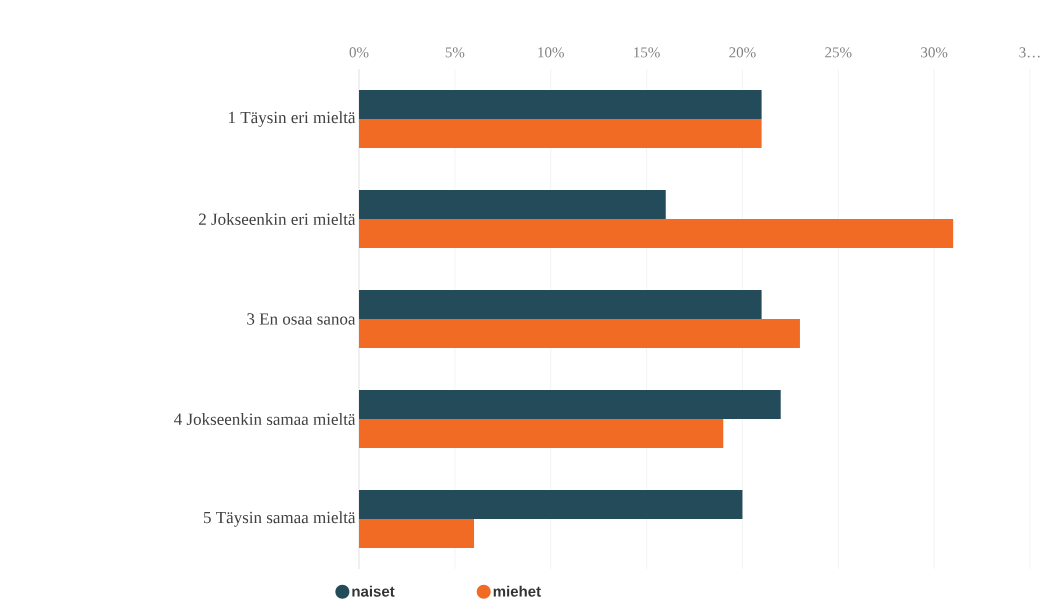  I want to click on legend-label: miehet, so click(517, 591).